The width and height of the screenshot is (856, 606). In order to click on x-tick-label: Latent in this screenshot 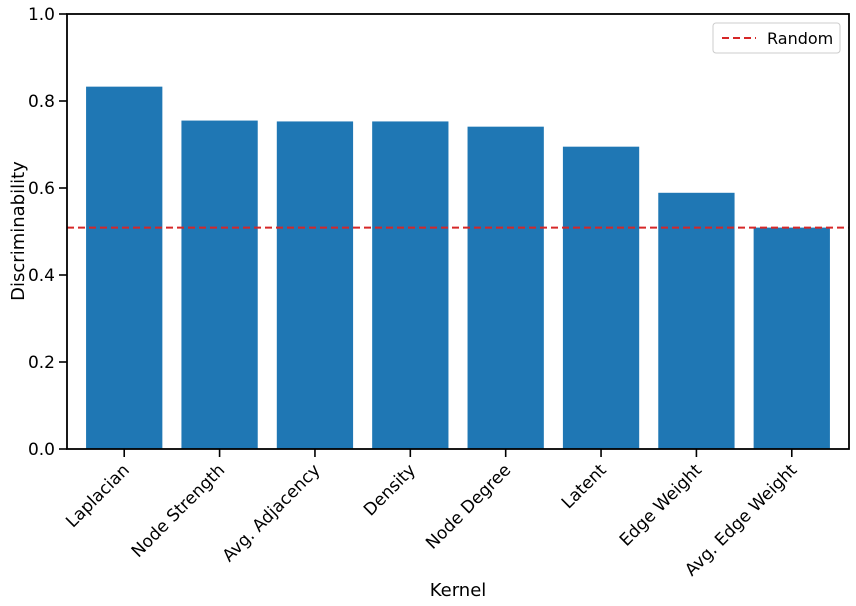, I will do `click(584, 486)`.